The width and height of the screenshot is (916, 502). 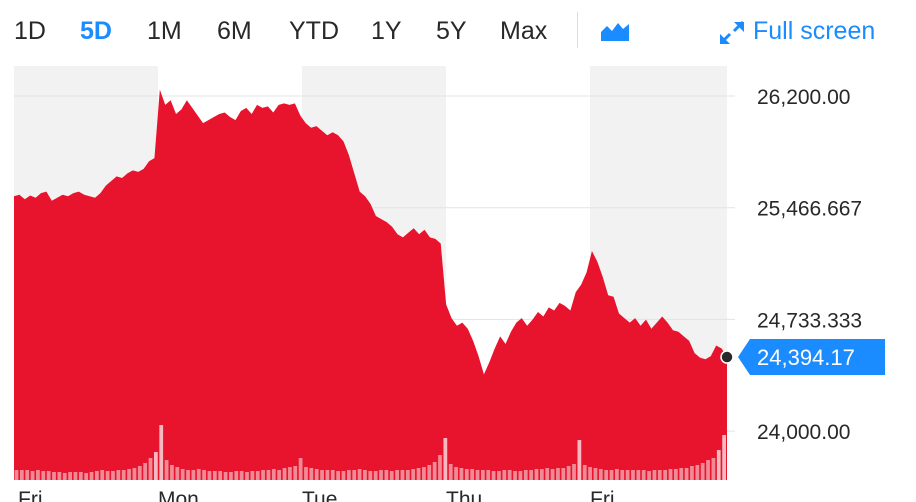 What do you see at coordinates (319, 495) in the screenshot?
I see `x-tick-label: Tue` at bounding box center [319, 495].